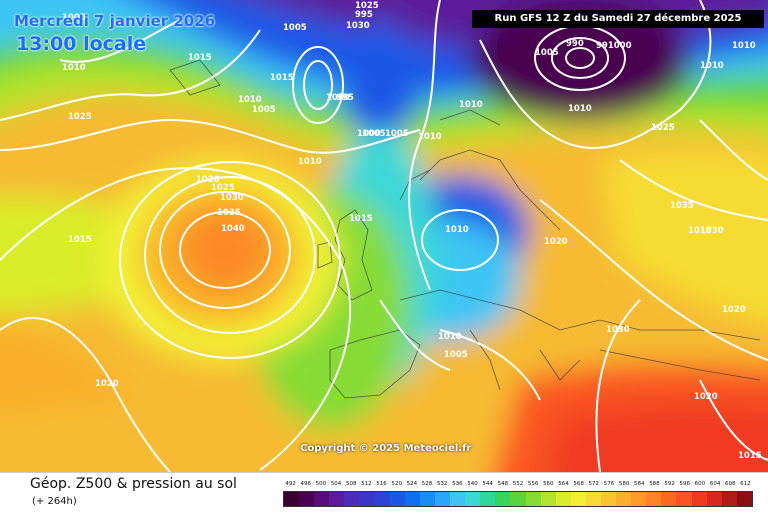 This screenshot has width=768, height=513. Describe the element at coordinates (54, 501) in the screenshot. I see `forecast-lead: (+ 264h)` at that location.